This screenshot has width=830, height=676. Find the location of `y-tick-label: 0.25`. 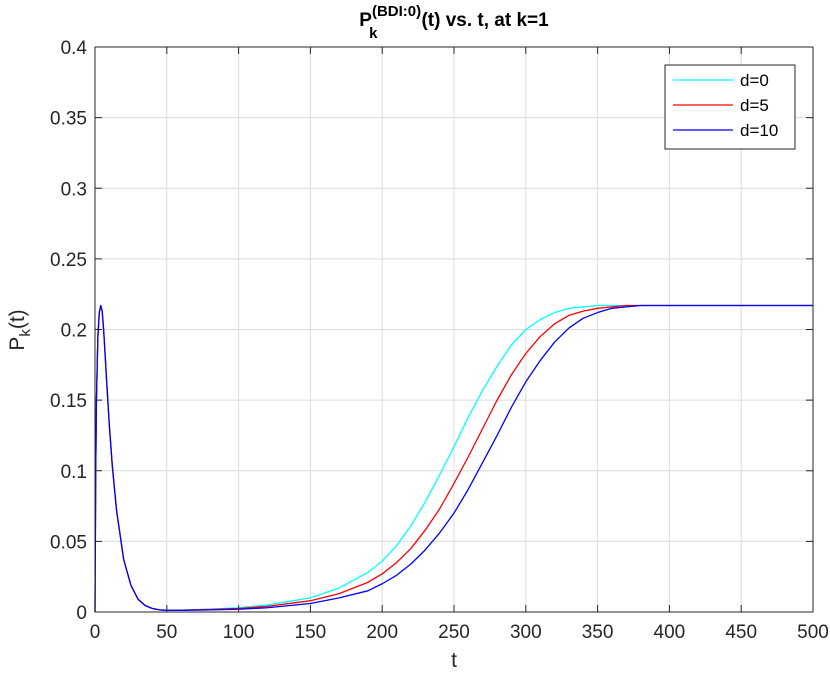

y-tick-label: 0.25 is located at coordinates (68, 260).